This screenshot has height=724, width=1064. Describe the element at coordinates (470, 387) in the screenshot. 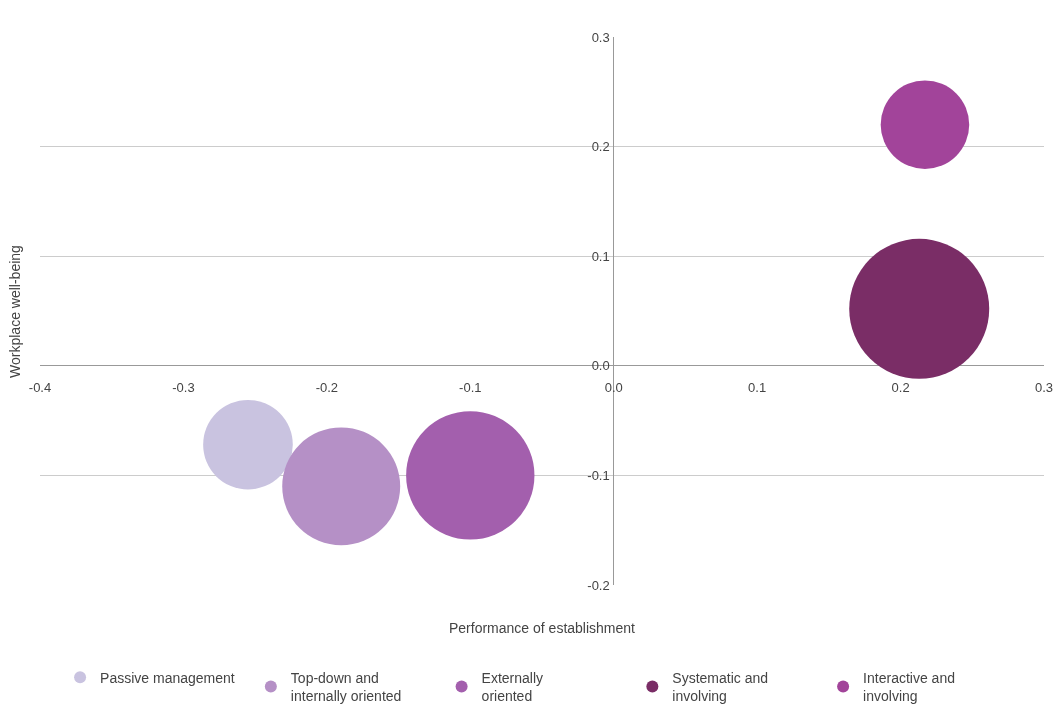

I see `x-tick-label: -0.1` at that location.